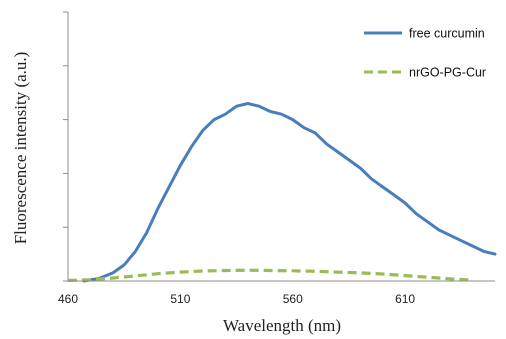 The width and height of the screenshot is (506, 339). I want to click on x-tick-label: 510, so click(180, 299).